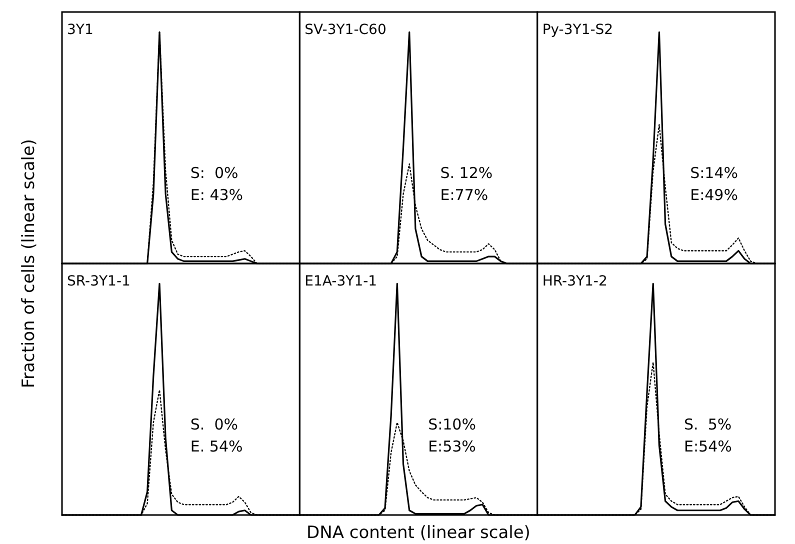 The height and width of the screenshot is (544, 795). Describe the element at coordinates (578, 30) in the screenshot. I see `chart-title: Py-3Y1-S2` at that location.